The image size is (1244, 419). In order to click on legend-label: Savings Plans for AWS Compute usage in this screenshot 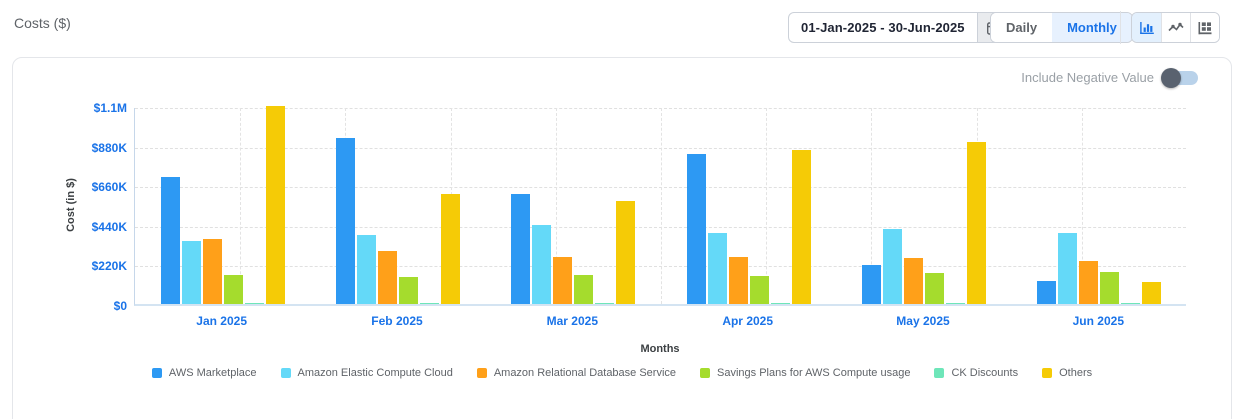, I will do `click(814, 373)`.